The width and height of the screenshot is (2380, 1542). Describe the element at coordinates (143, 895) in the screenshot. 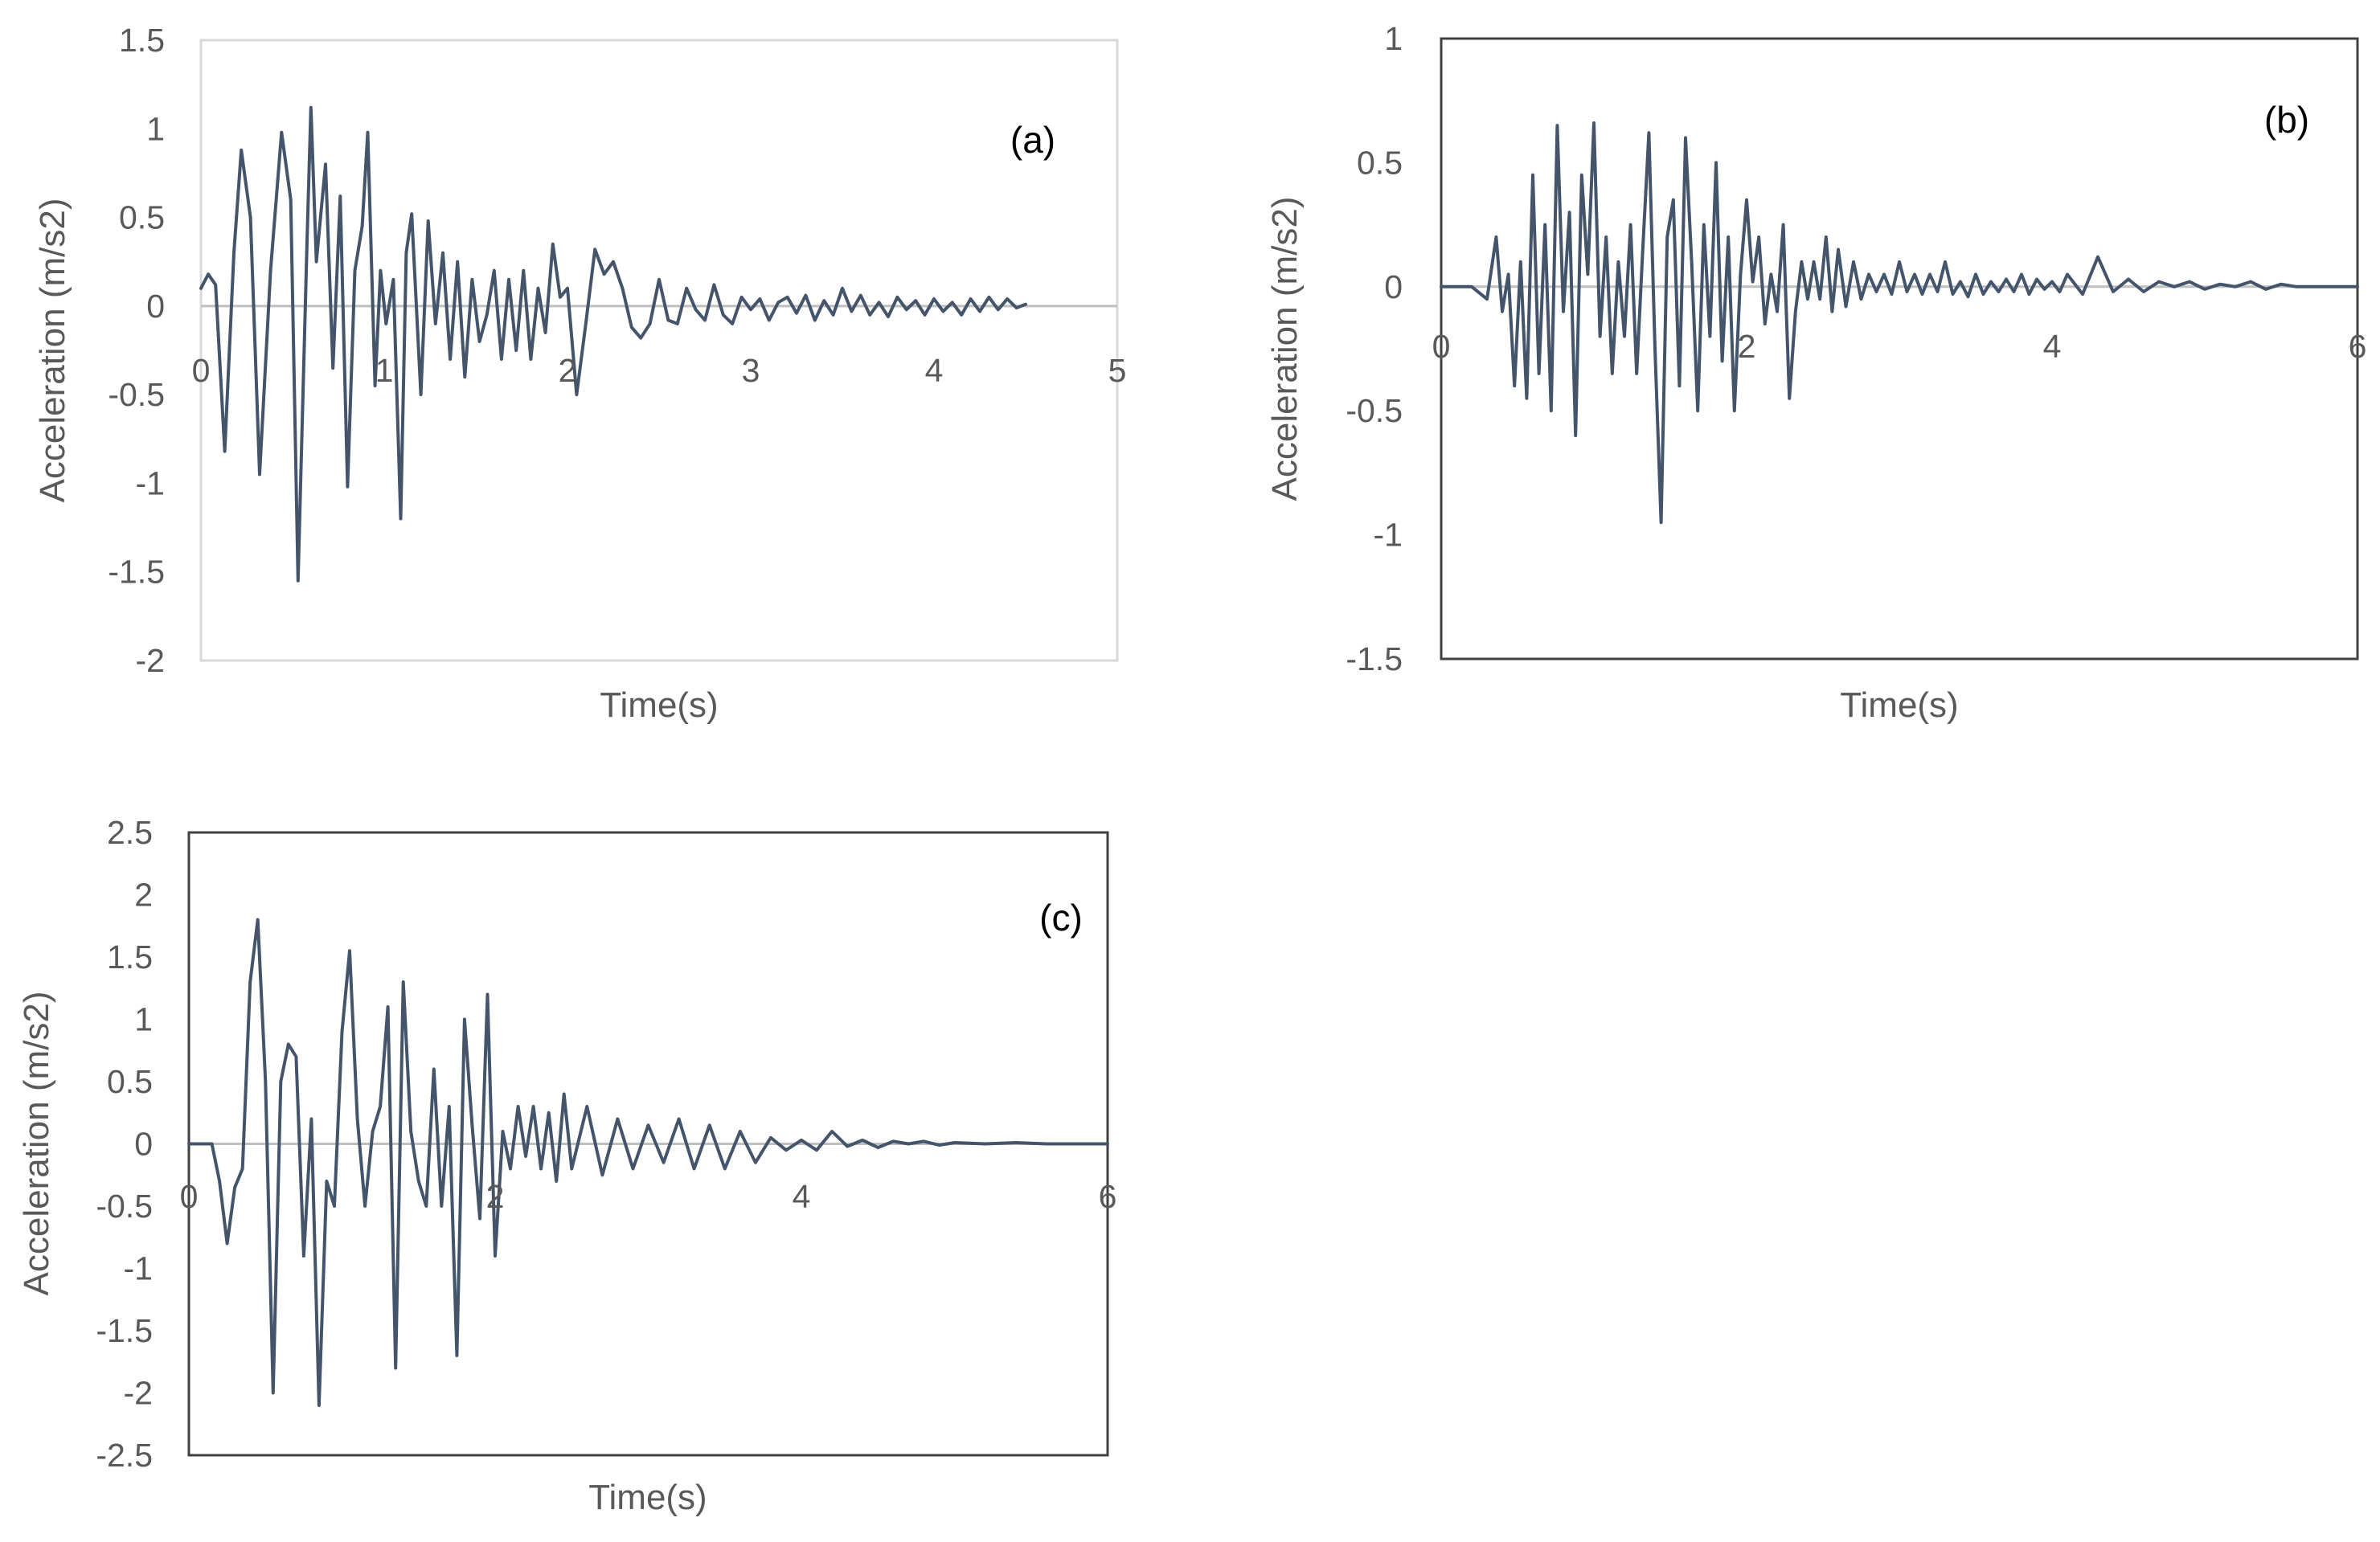

I see `y-tick-label: 2` at that location.